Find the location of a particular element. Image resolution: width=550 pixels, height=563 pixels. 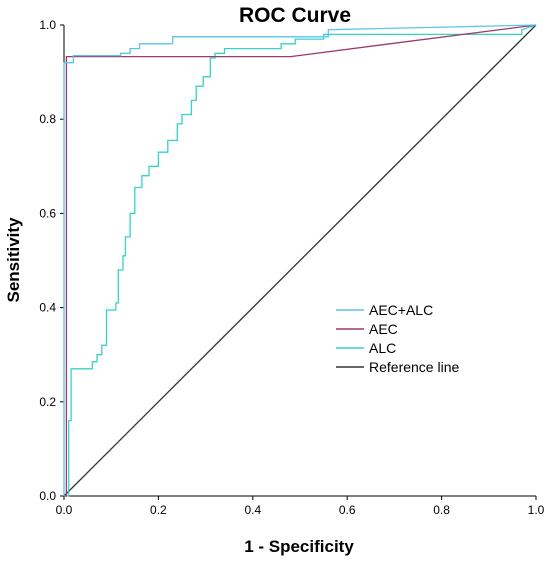

legend: AEC+ALC AEC ALC Reference line is located at coordinates (397, 338).